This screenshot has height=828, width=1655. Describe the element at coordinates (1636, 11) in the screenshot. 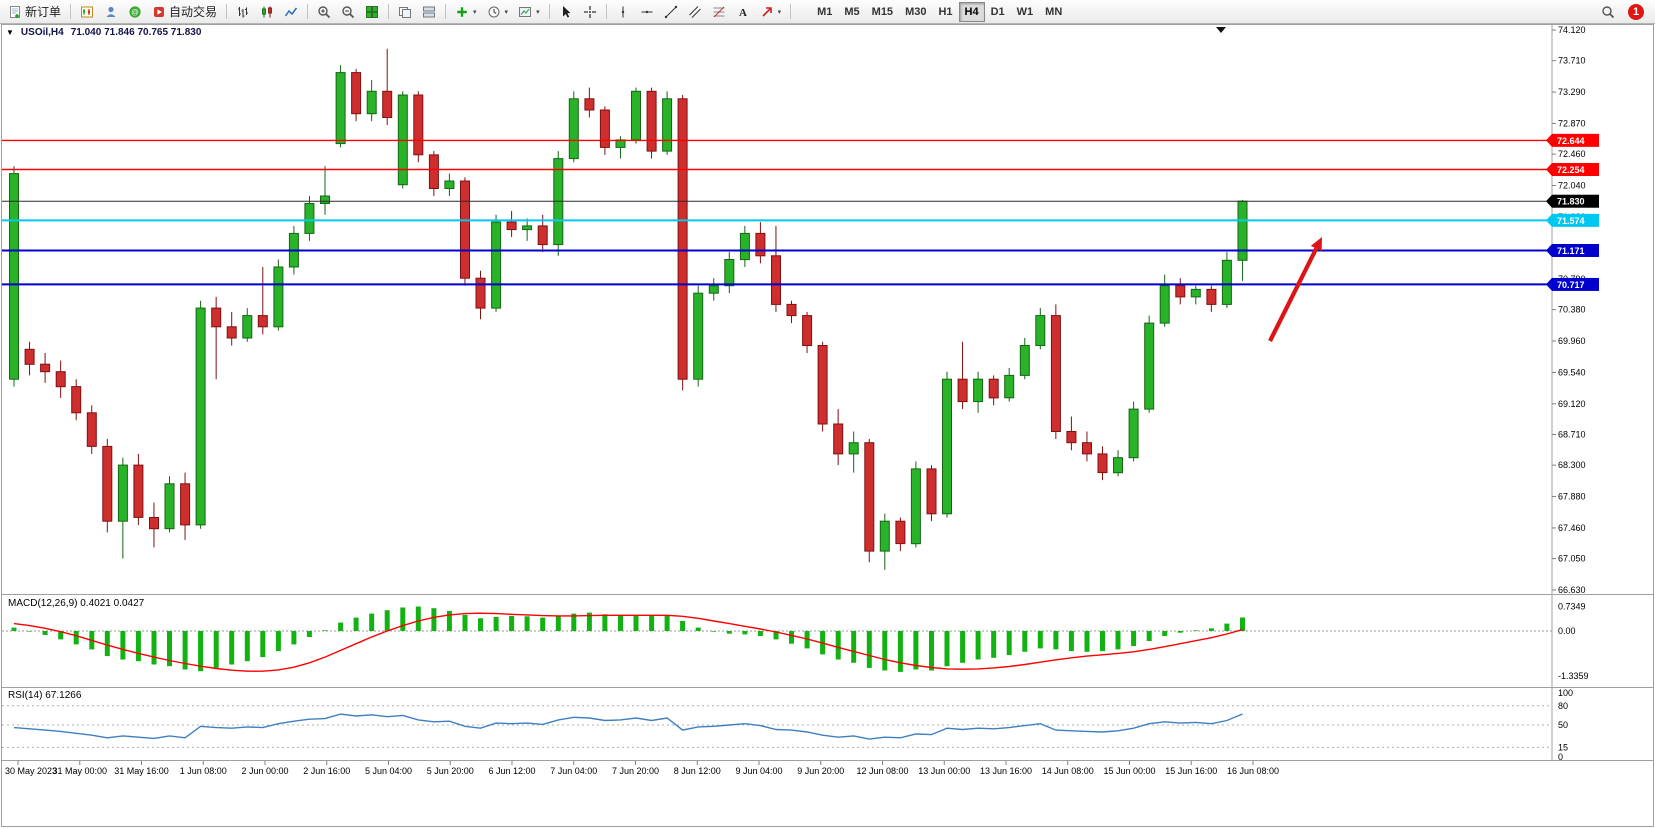

I see `notification-badge: 1` at that location.